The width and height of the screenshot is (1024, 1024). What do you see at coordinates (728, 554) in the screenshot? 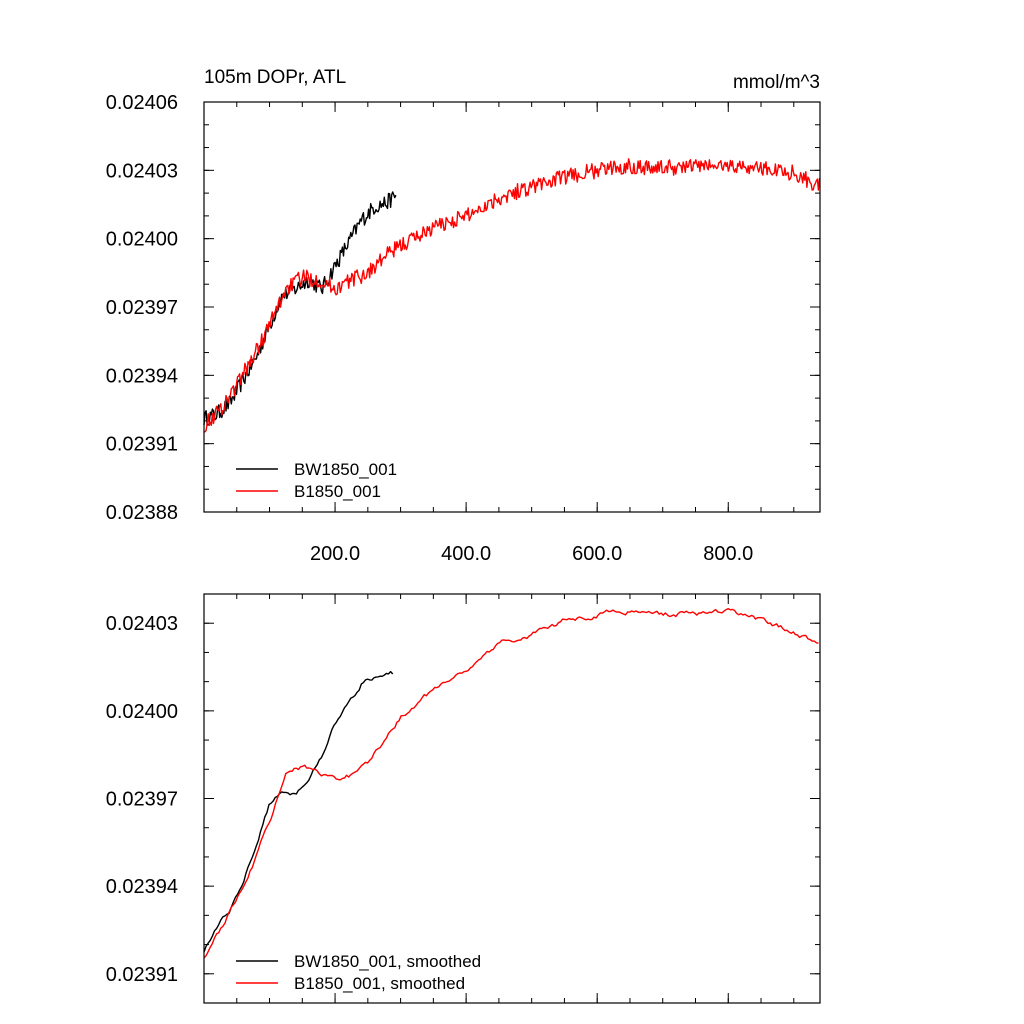
I see `x-tick-label: 800.0` at bounding box center [728, 554].